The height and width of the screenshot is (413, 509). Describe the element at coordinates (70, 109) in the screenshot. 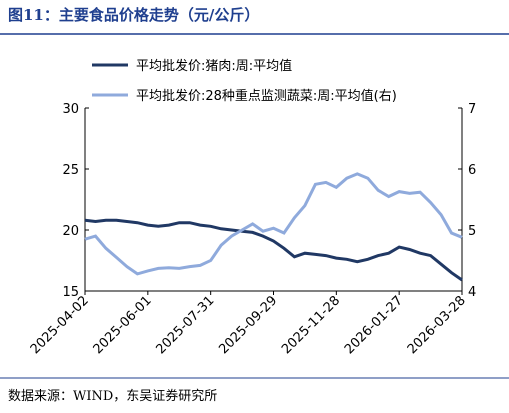

I see `y-tick-label: 30` at that location.